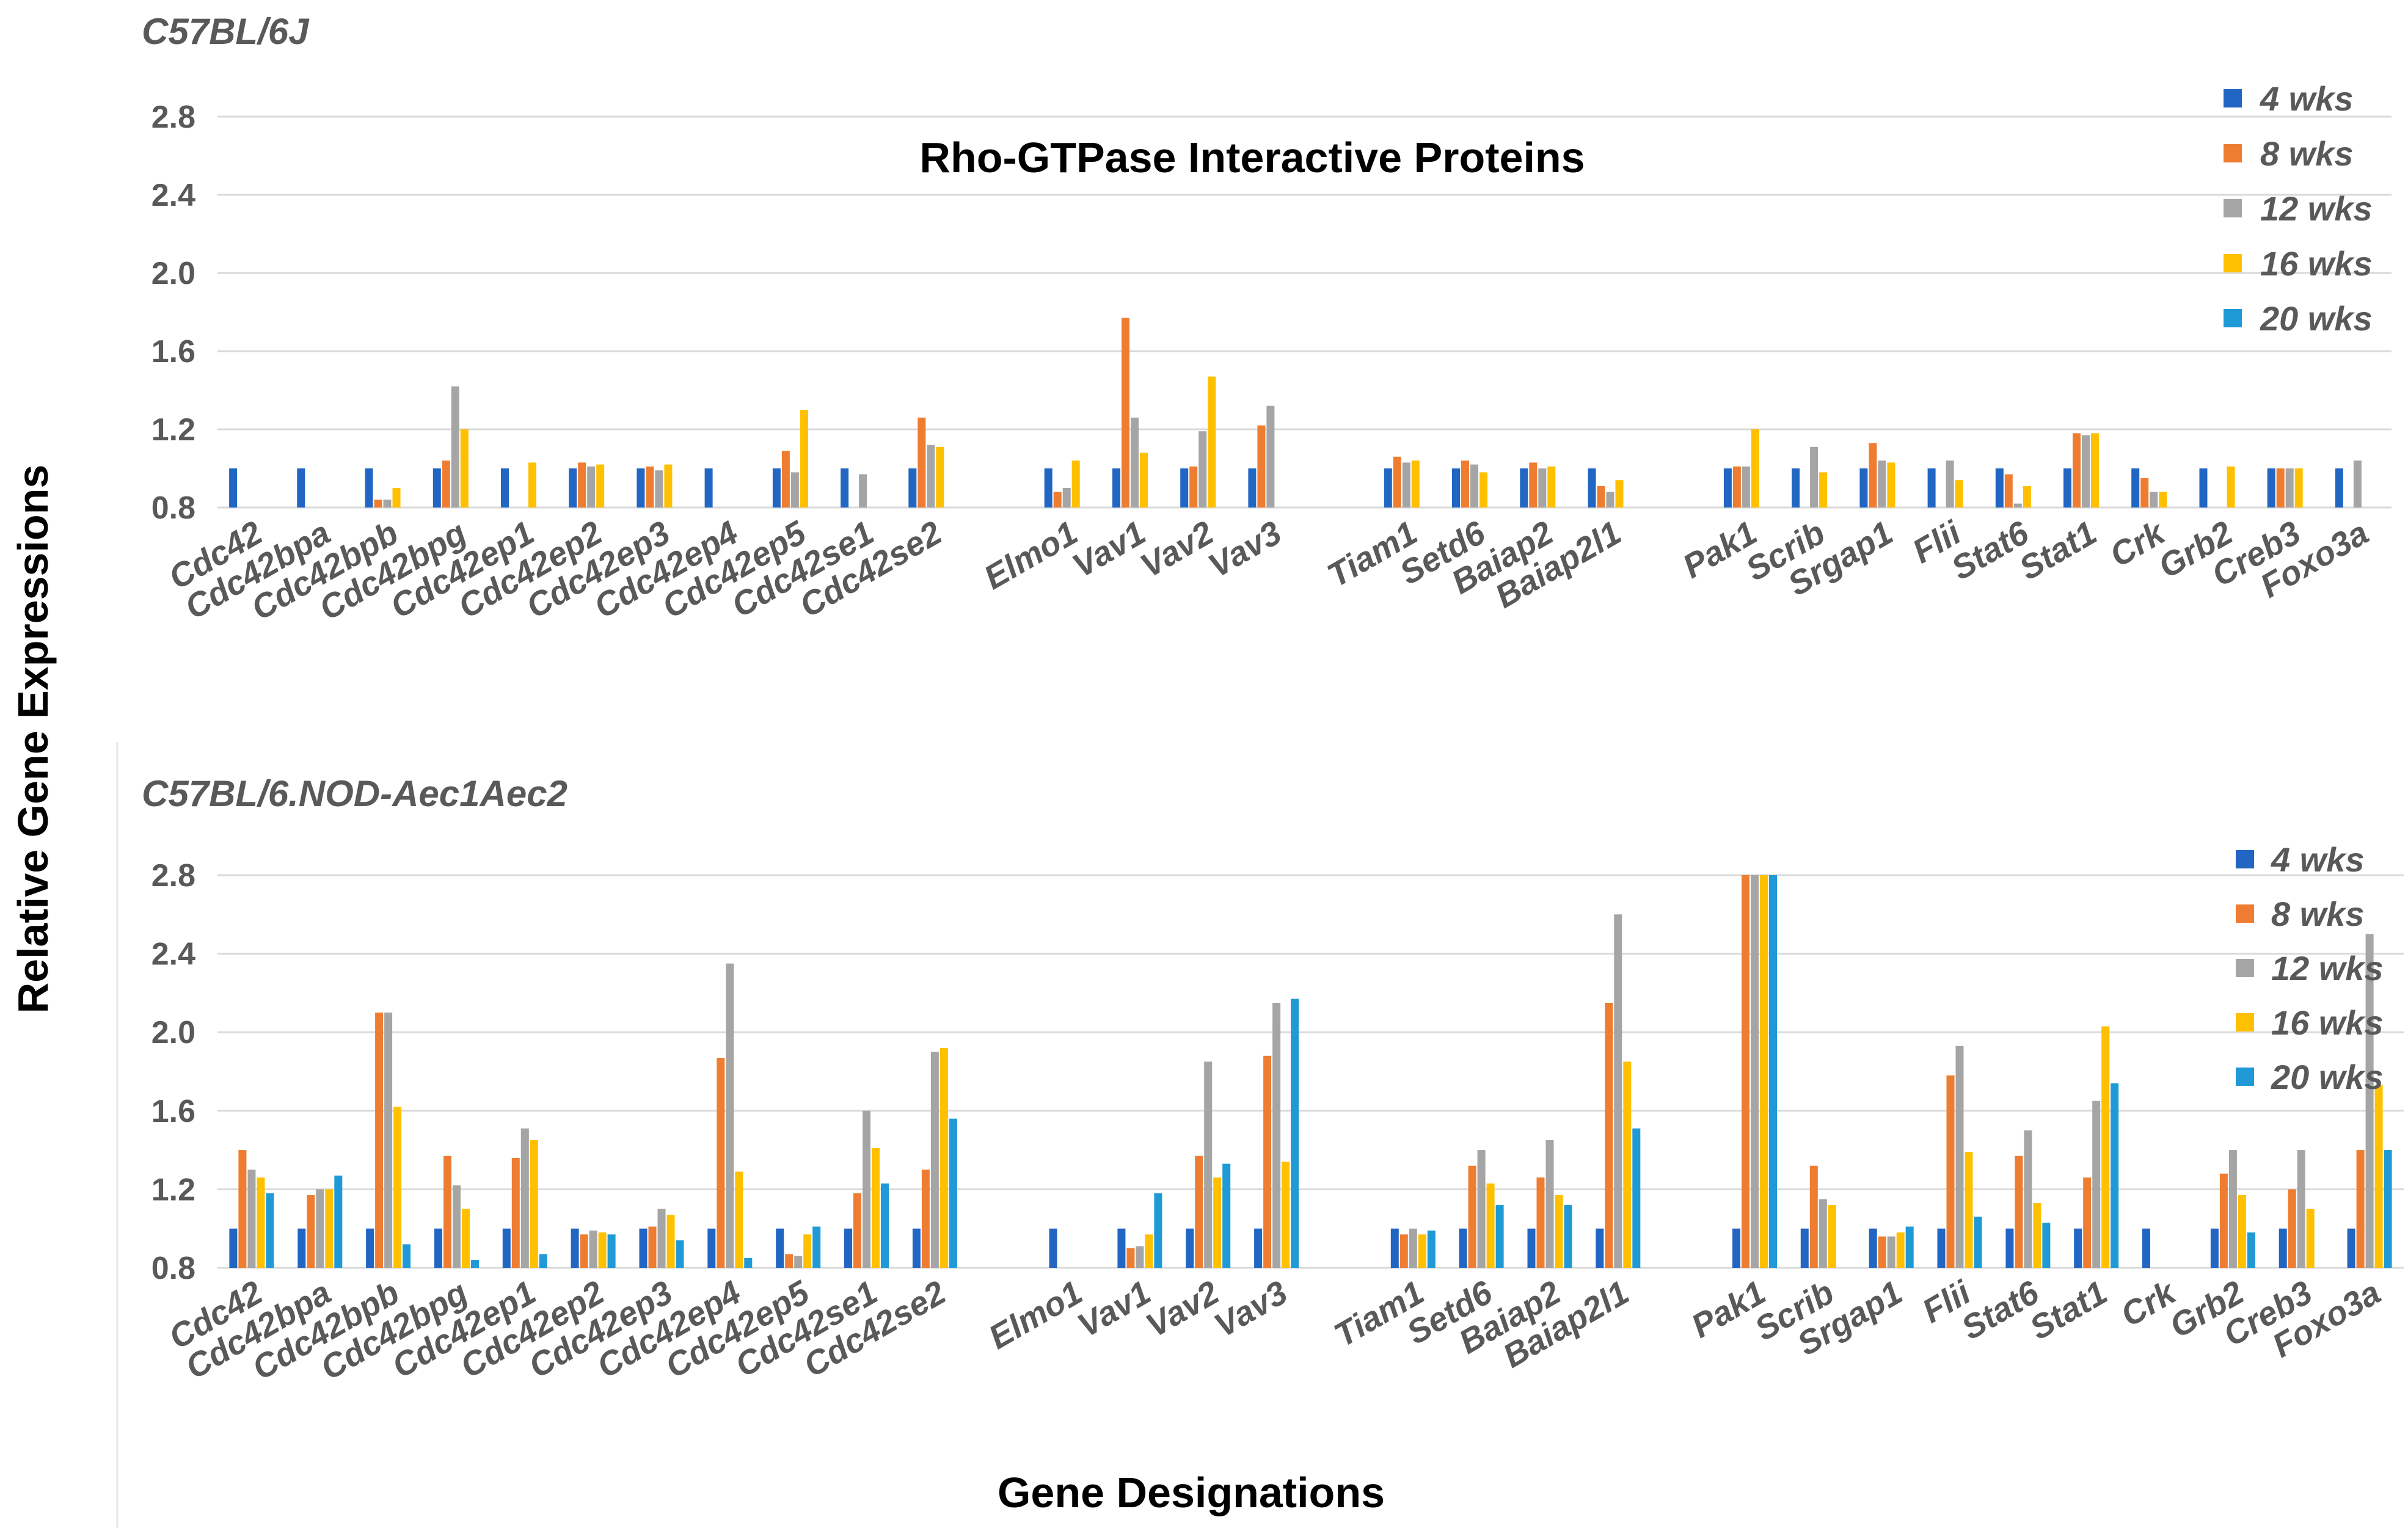 The width and height of the screenshot is (2408, 1528). I want to click on y-tick-label: 2.0, so click(173, 273).